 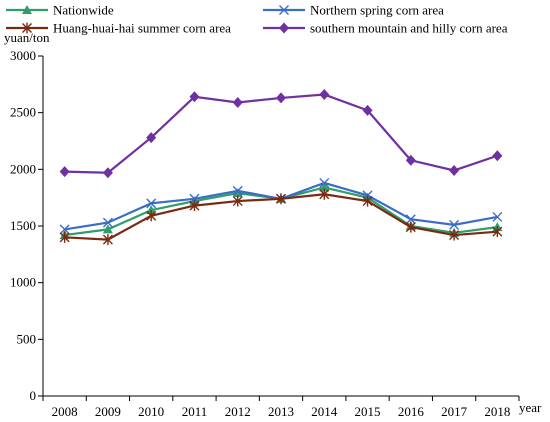 I want to click on legend-item: Northern spring corn area, so click(x=353, y=10).